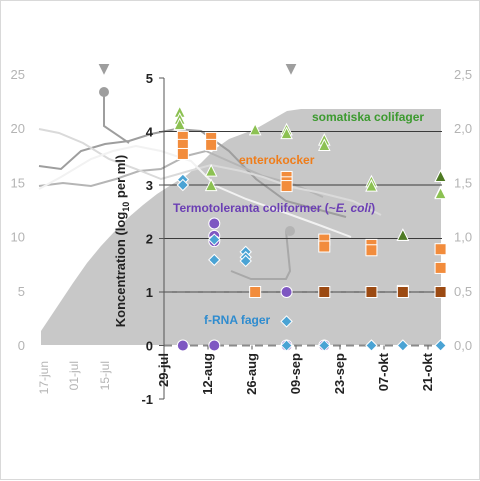 The width and height of the screenshot is (480, 481). Describe the element at coordinates (120, 178) in the screenshot. I see `y-axis-label-tail: per ml)` at that location.